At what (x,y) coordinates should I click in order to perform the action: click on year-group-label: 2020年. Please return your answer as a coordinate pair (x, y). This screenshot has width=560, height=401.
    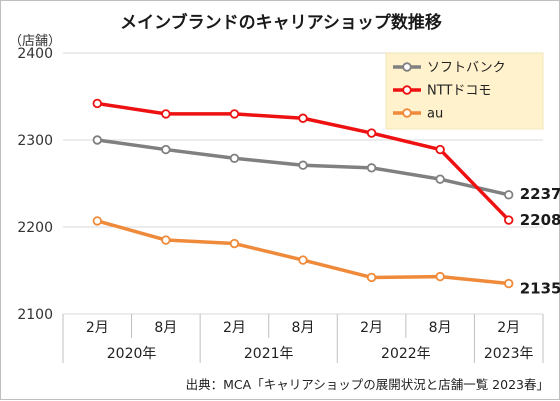
    Looking at the image, I should click on (132, 354).